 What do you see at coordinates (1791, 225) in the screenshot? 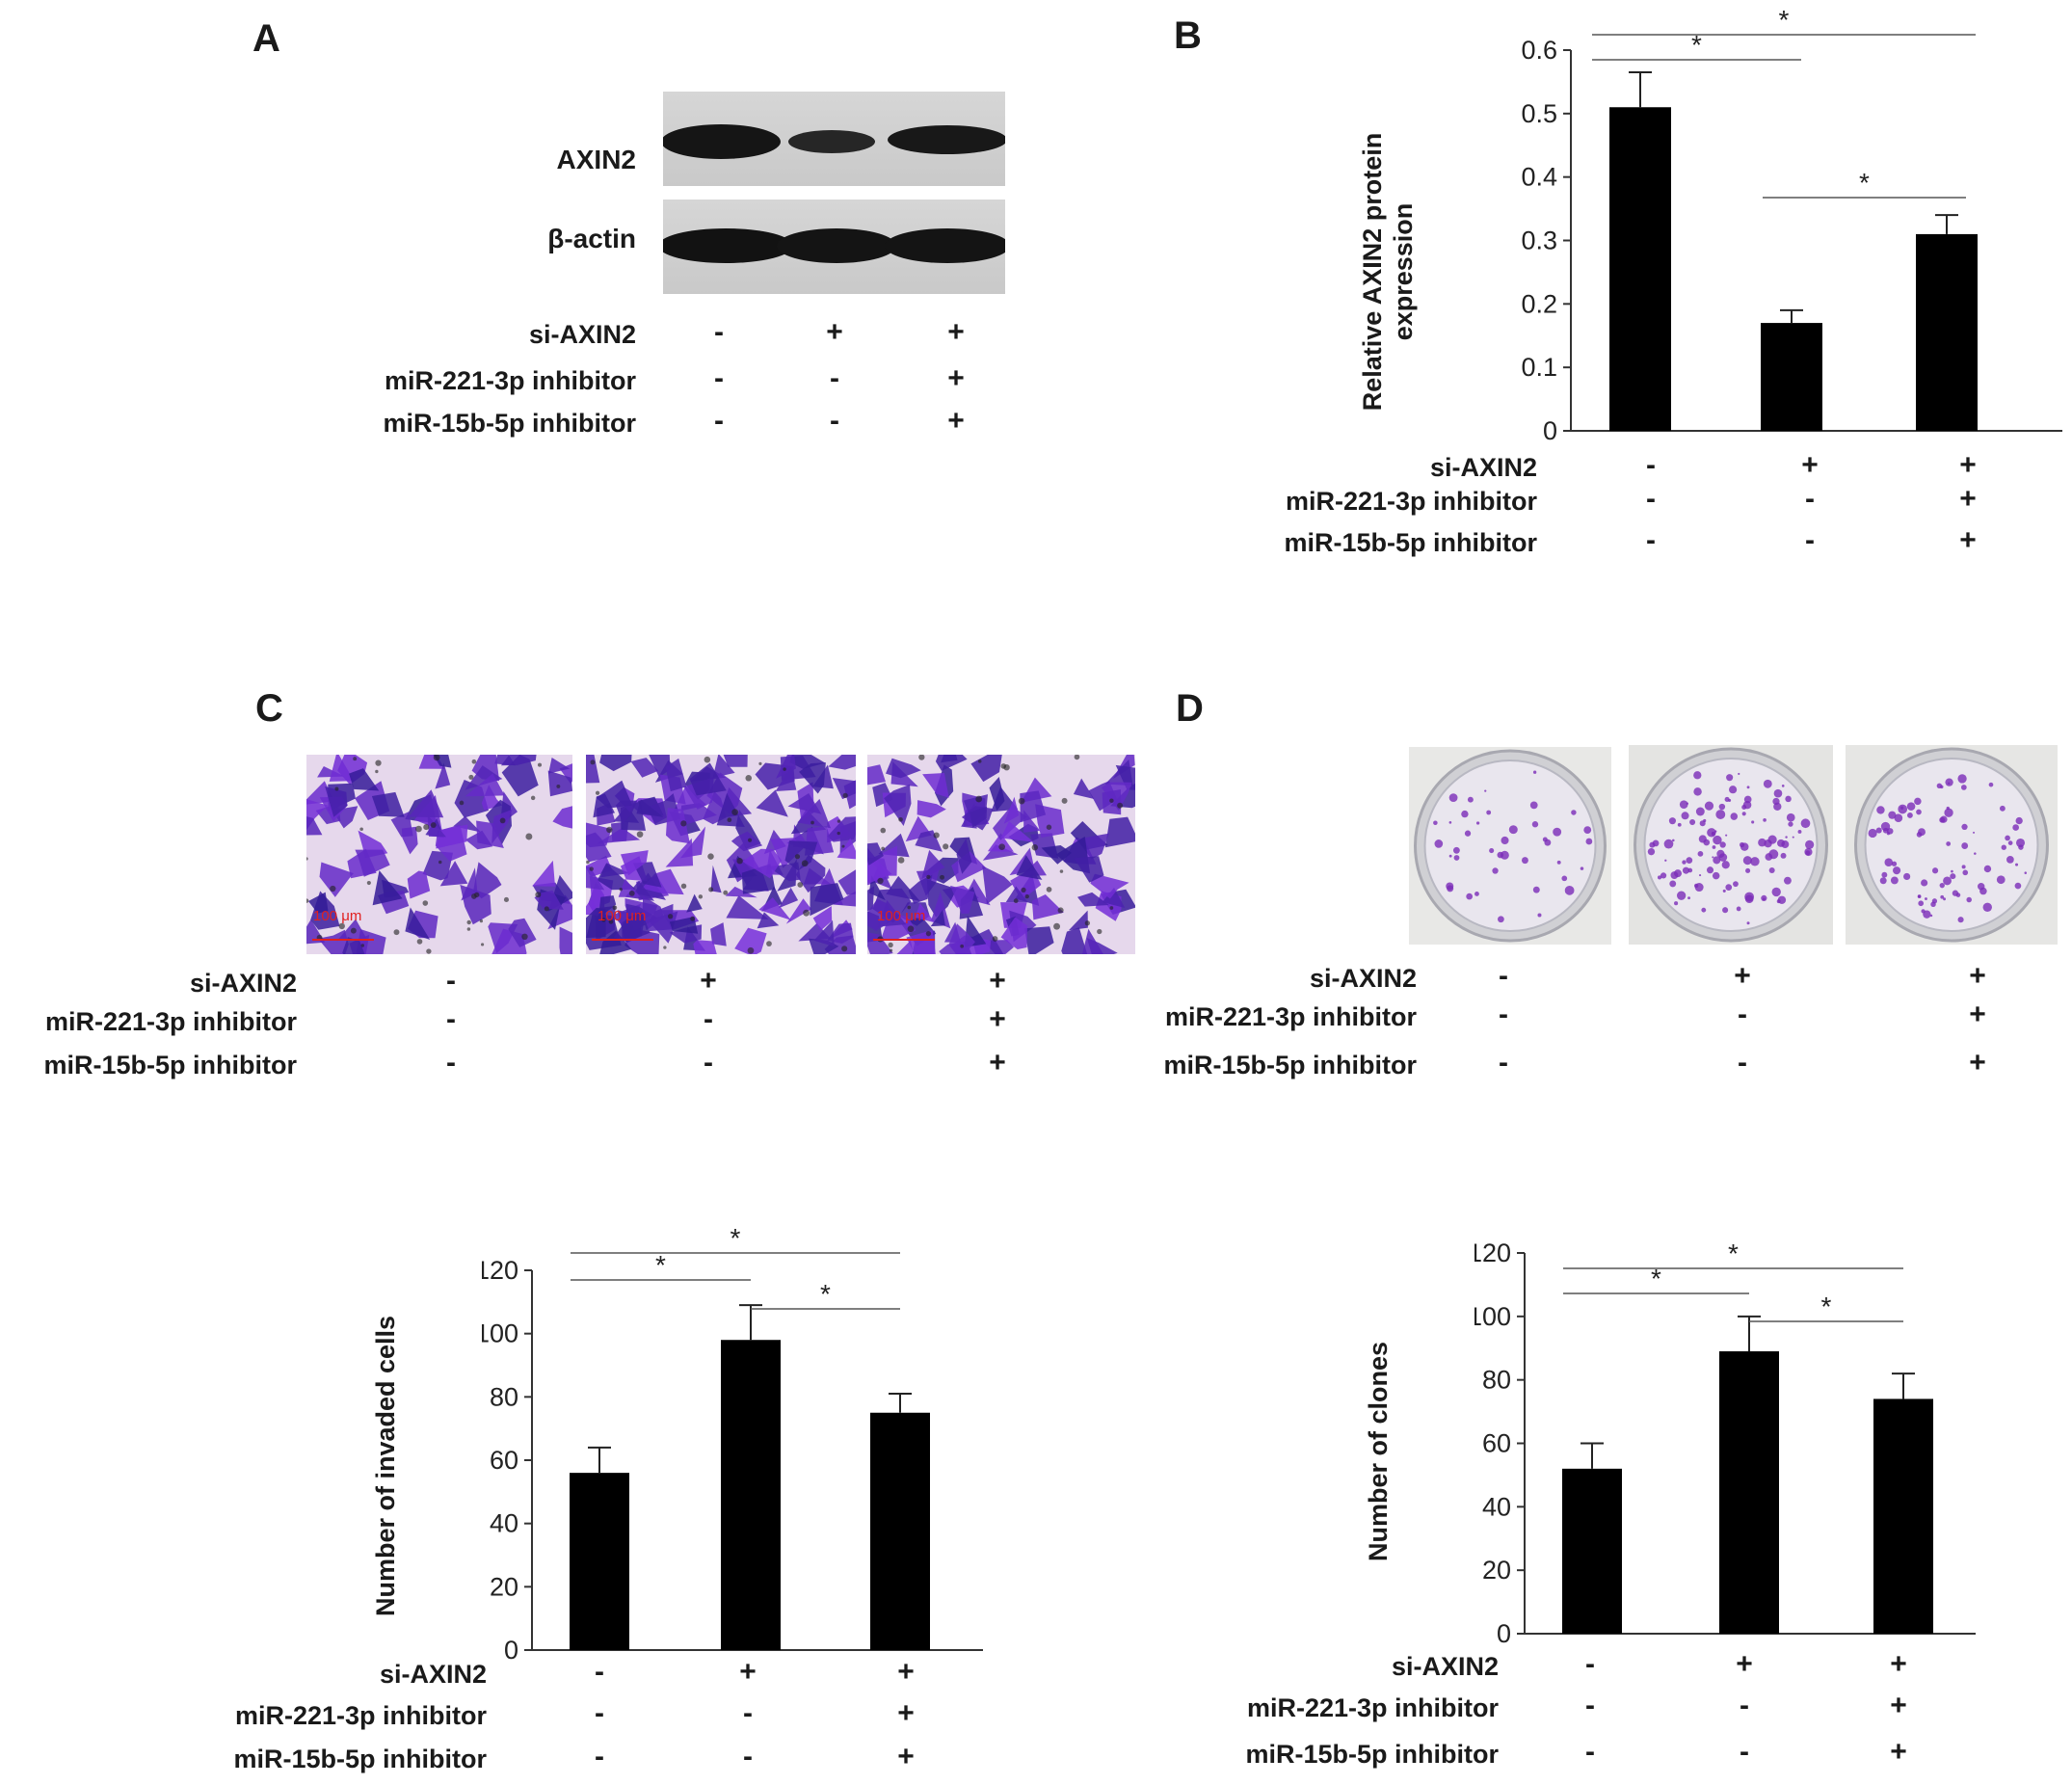
I see `chart-b: 0 0.1 0.2 0.3 0.4 0.5 0.6 * * *` at bounding box center [1791, 225].